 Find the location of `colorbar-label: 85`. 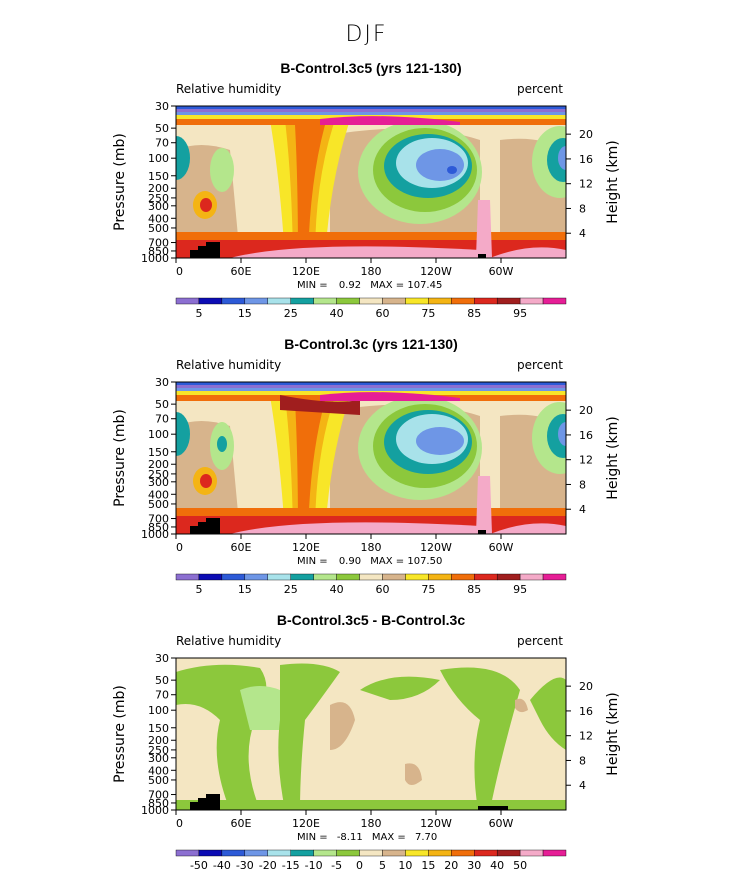

colorbar-label: 85 is located at coordinates (474, 589).